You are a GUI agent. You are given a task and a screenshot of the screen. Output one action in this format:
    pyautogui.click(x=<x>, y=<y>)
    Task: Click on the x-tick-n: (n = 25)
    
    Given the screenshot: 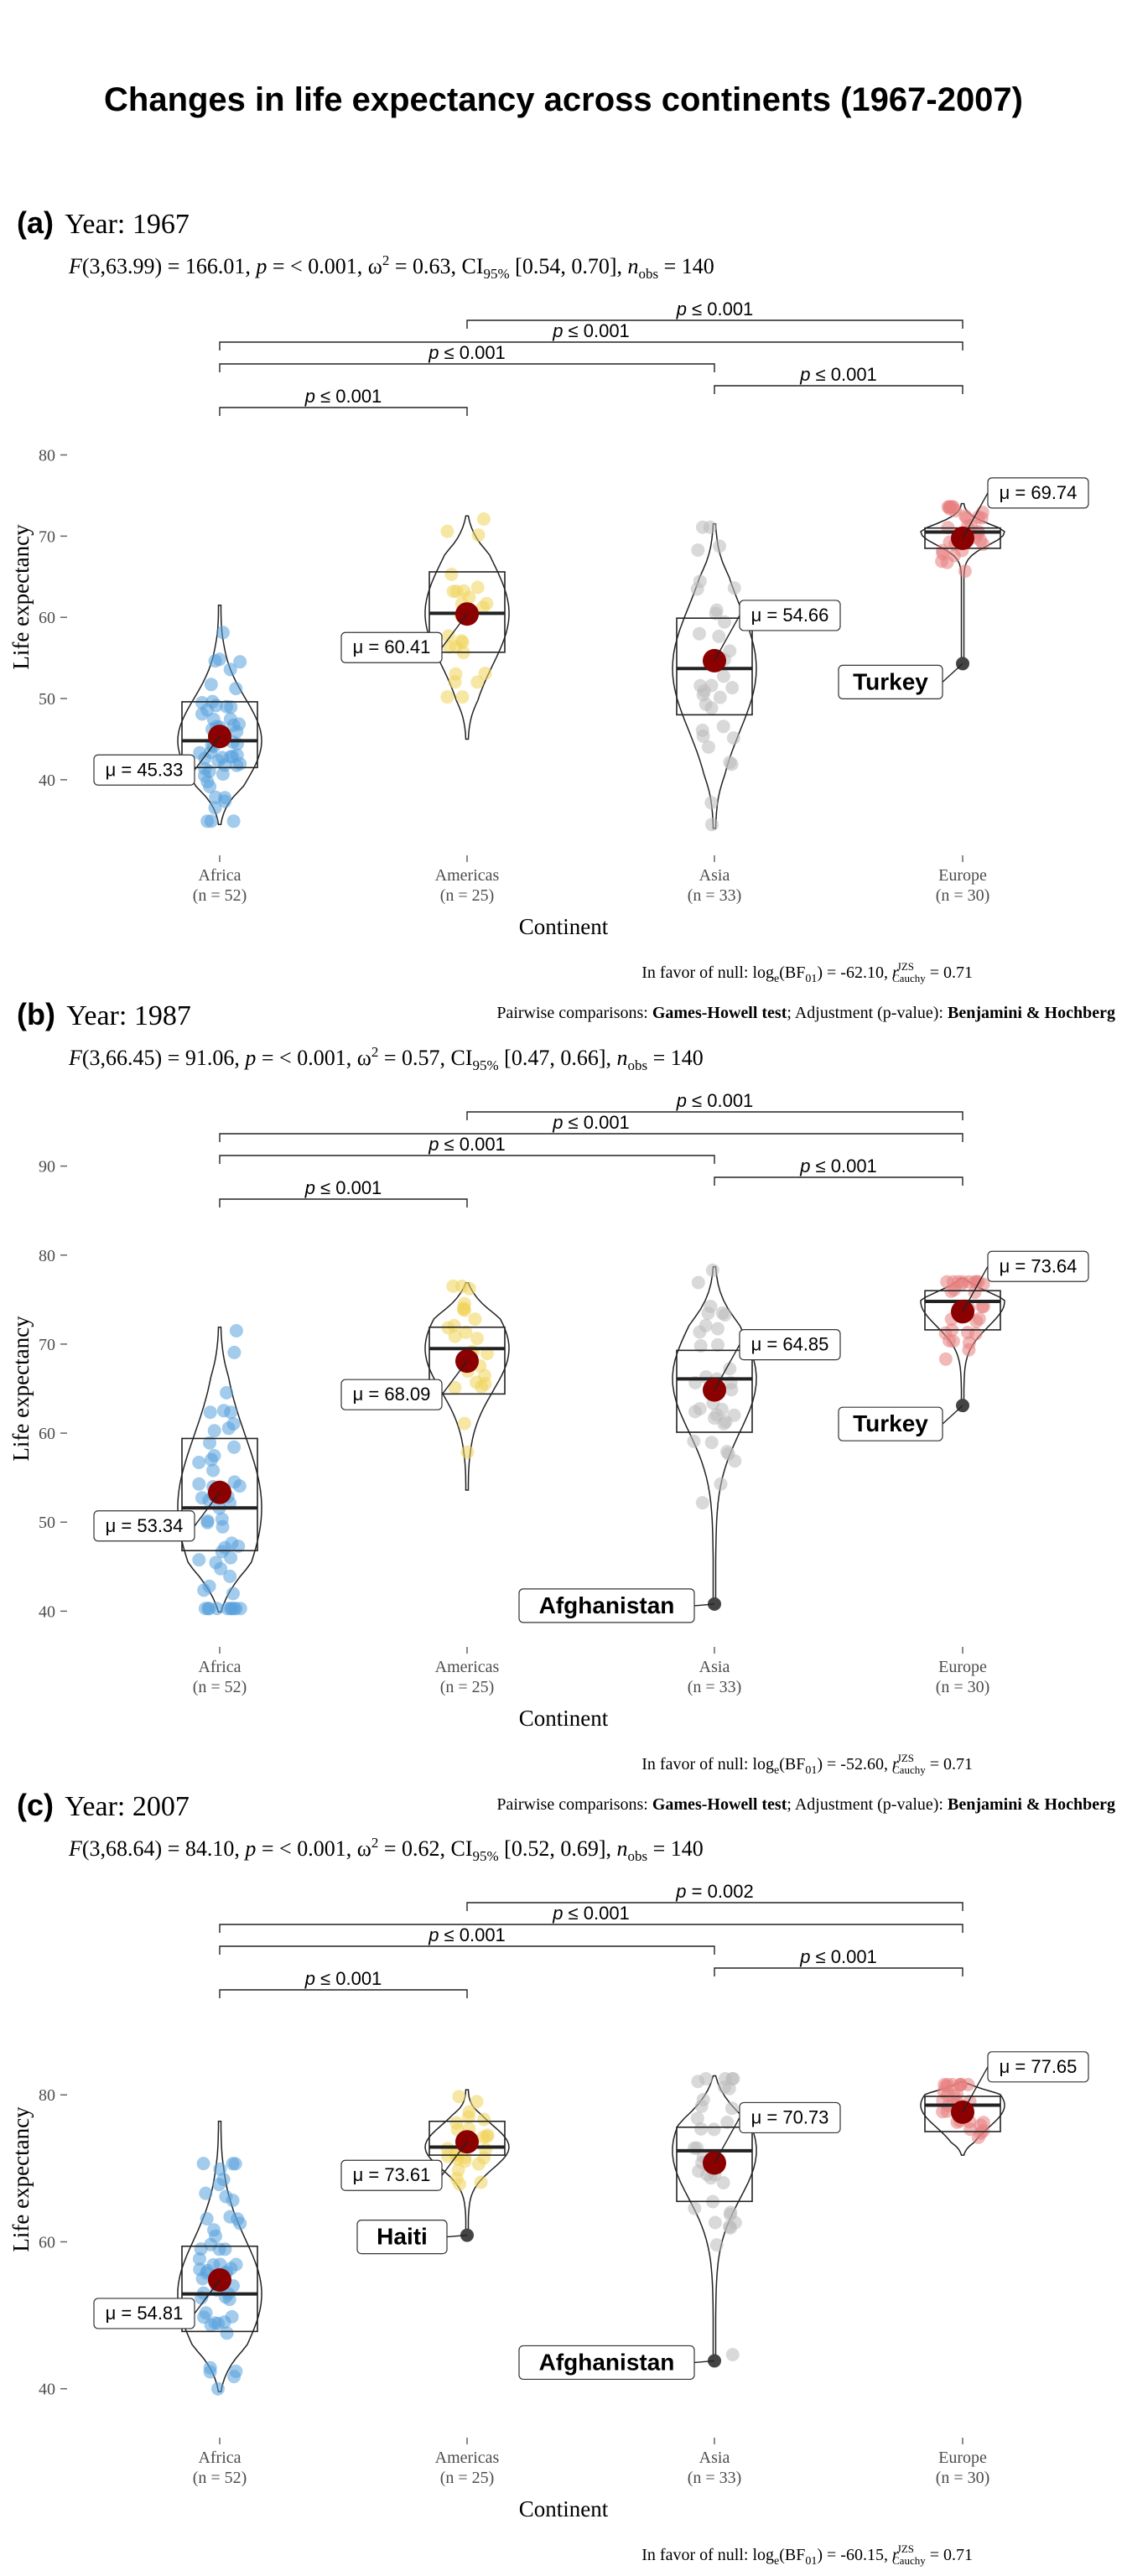 What is the action you would take?
    pyautogui.click(x=467, y=1687)
    